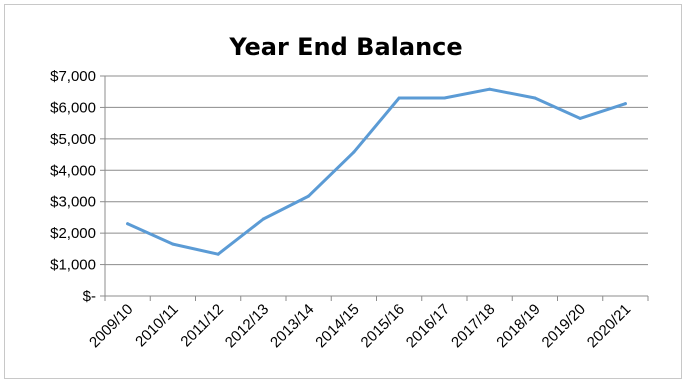 This screenshot has height=385, width=688. What do you see at coordinates (428, 326) in the screenshot?
I see `x-tick-label: 2016/17` at bounding box center [428, 326].